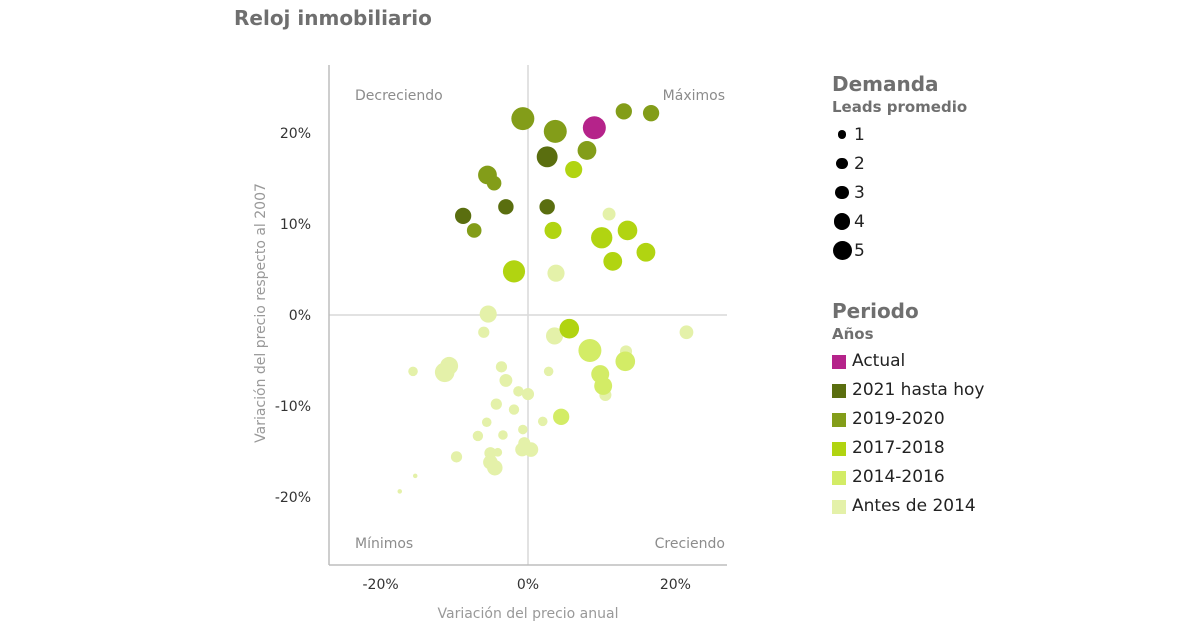 The height and width of the screenshot is (627, 1200). Describe the element at coordinates (899, 163) in the screenshot. I see `size-legend-item: 2` at that location.